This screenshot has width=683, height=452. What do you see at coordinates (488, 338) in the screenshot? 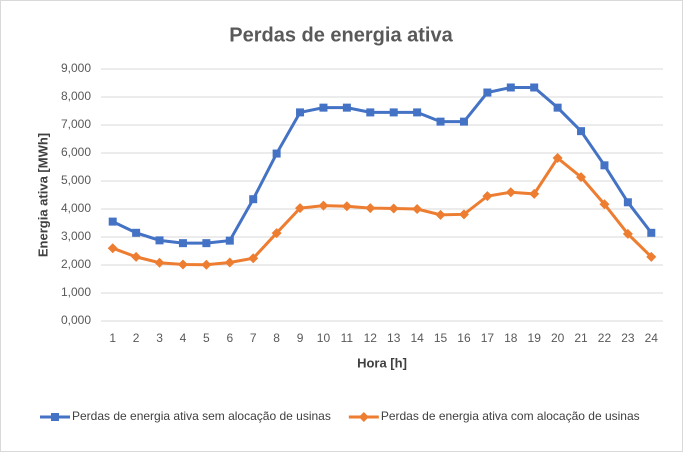
I see `x-tick-label: 17` at bounding box center [488, 338].